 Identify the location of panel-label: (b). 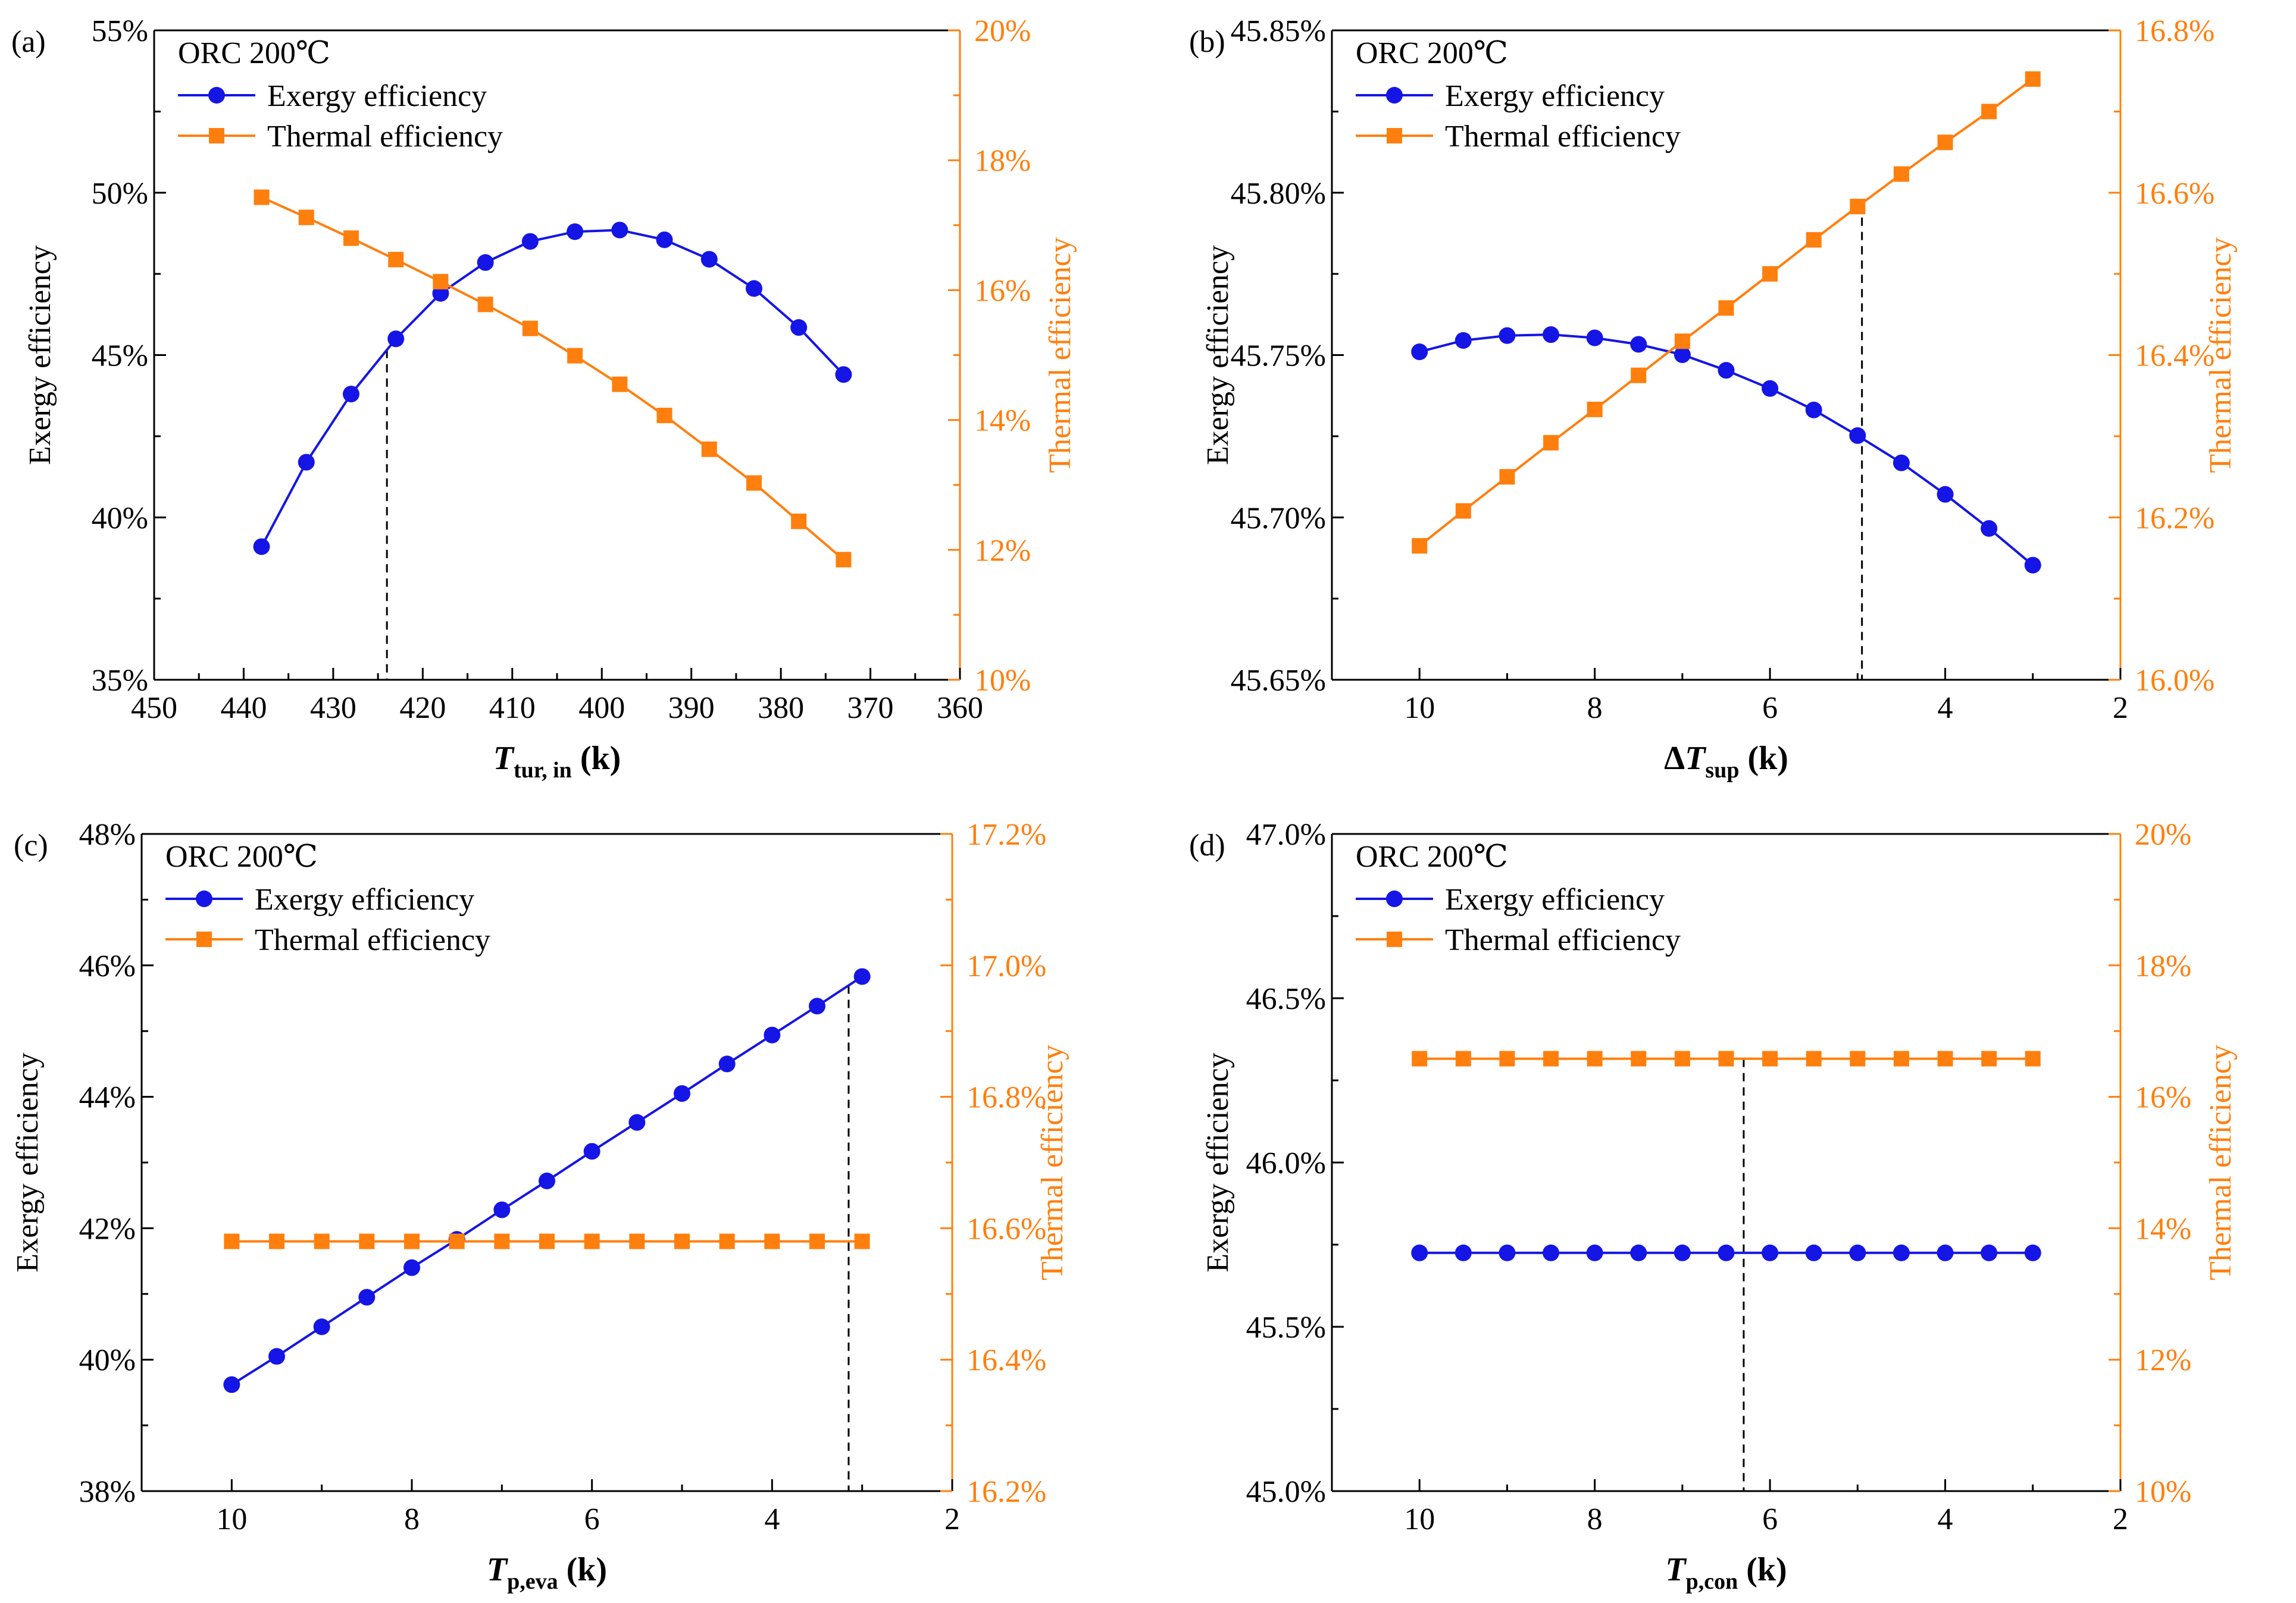
(1207, 42).